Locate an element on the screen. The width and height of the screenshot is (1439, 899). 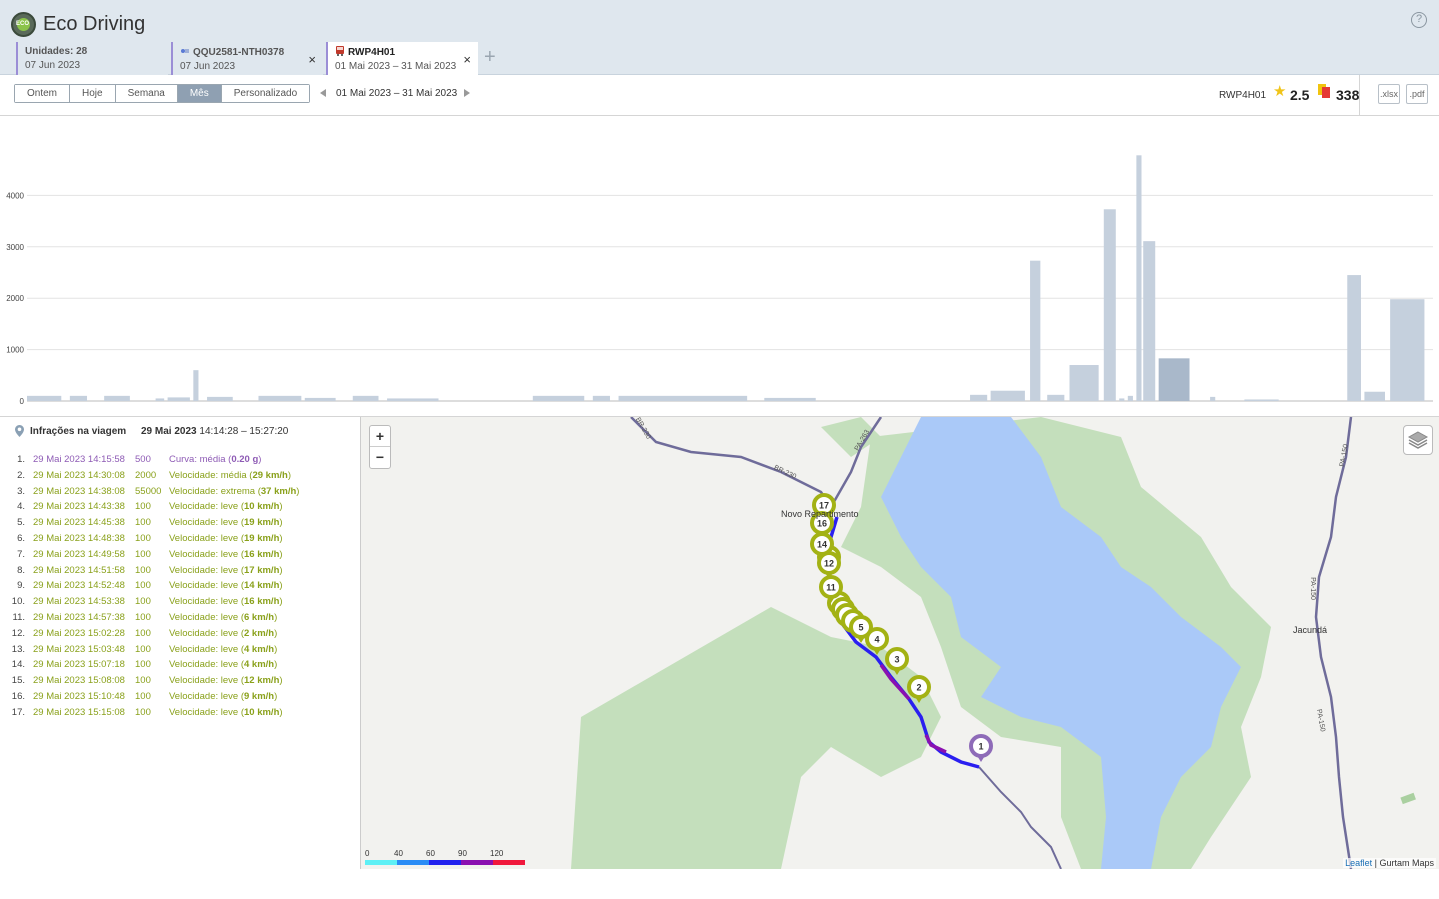
reservoir-lake is located at coordinates (1061, 643).